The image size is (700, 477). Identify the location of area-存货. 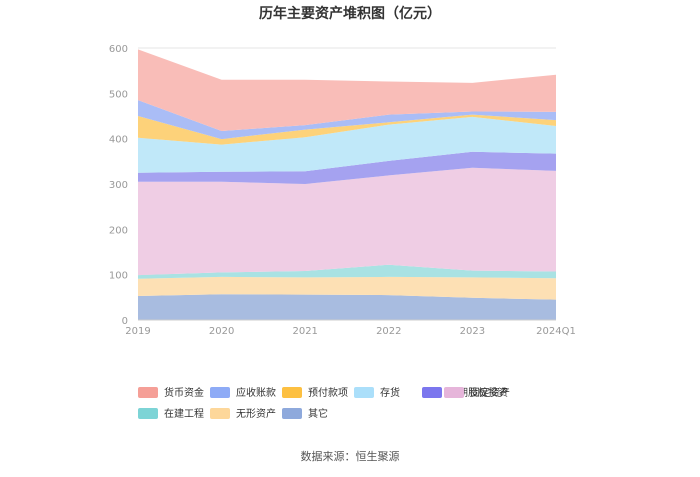
(347, 144).